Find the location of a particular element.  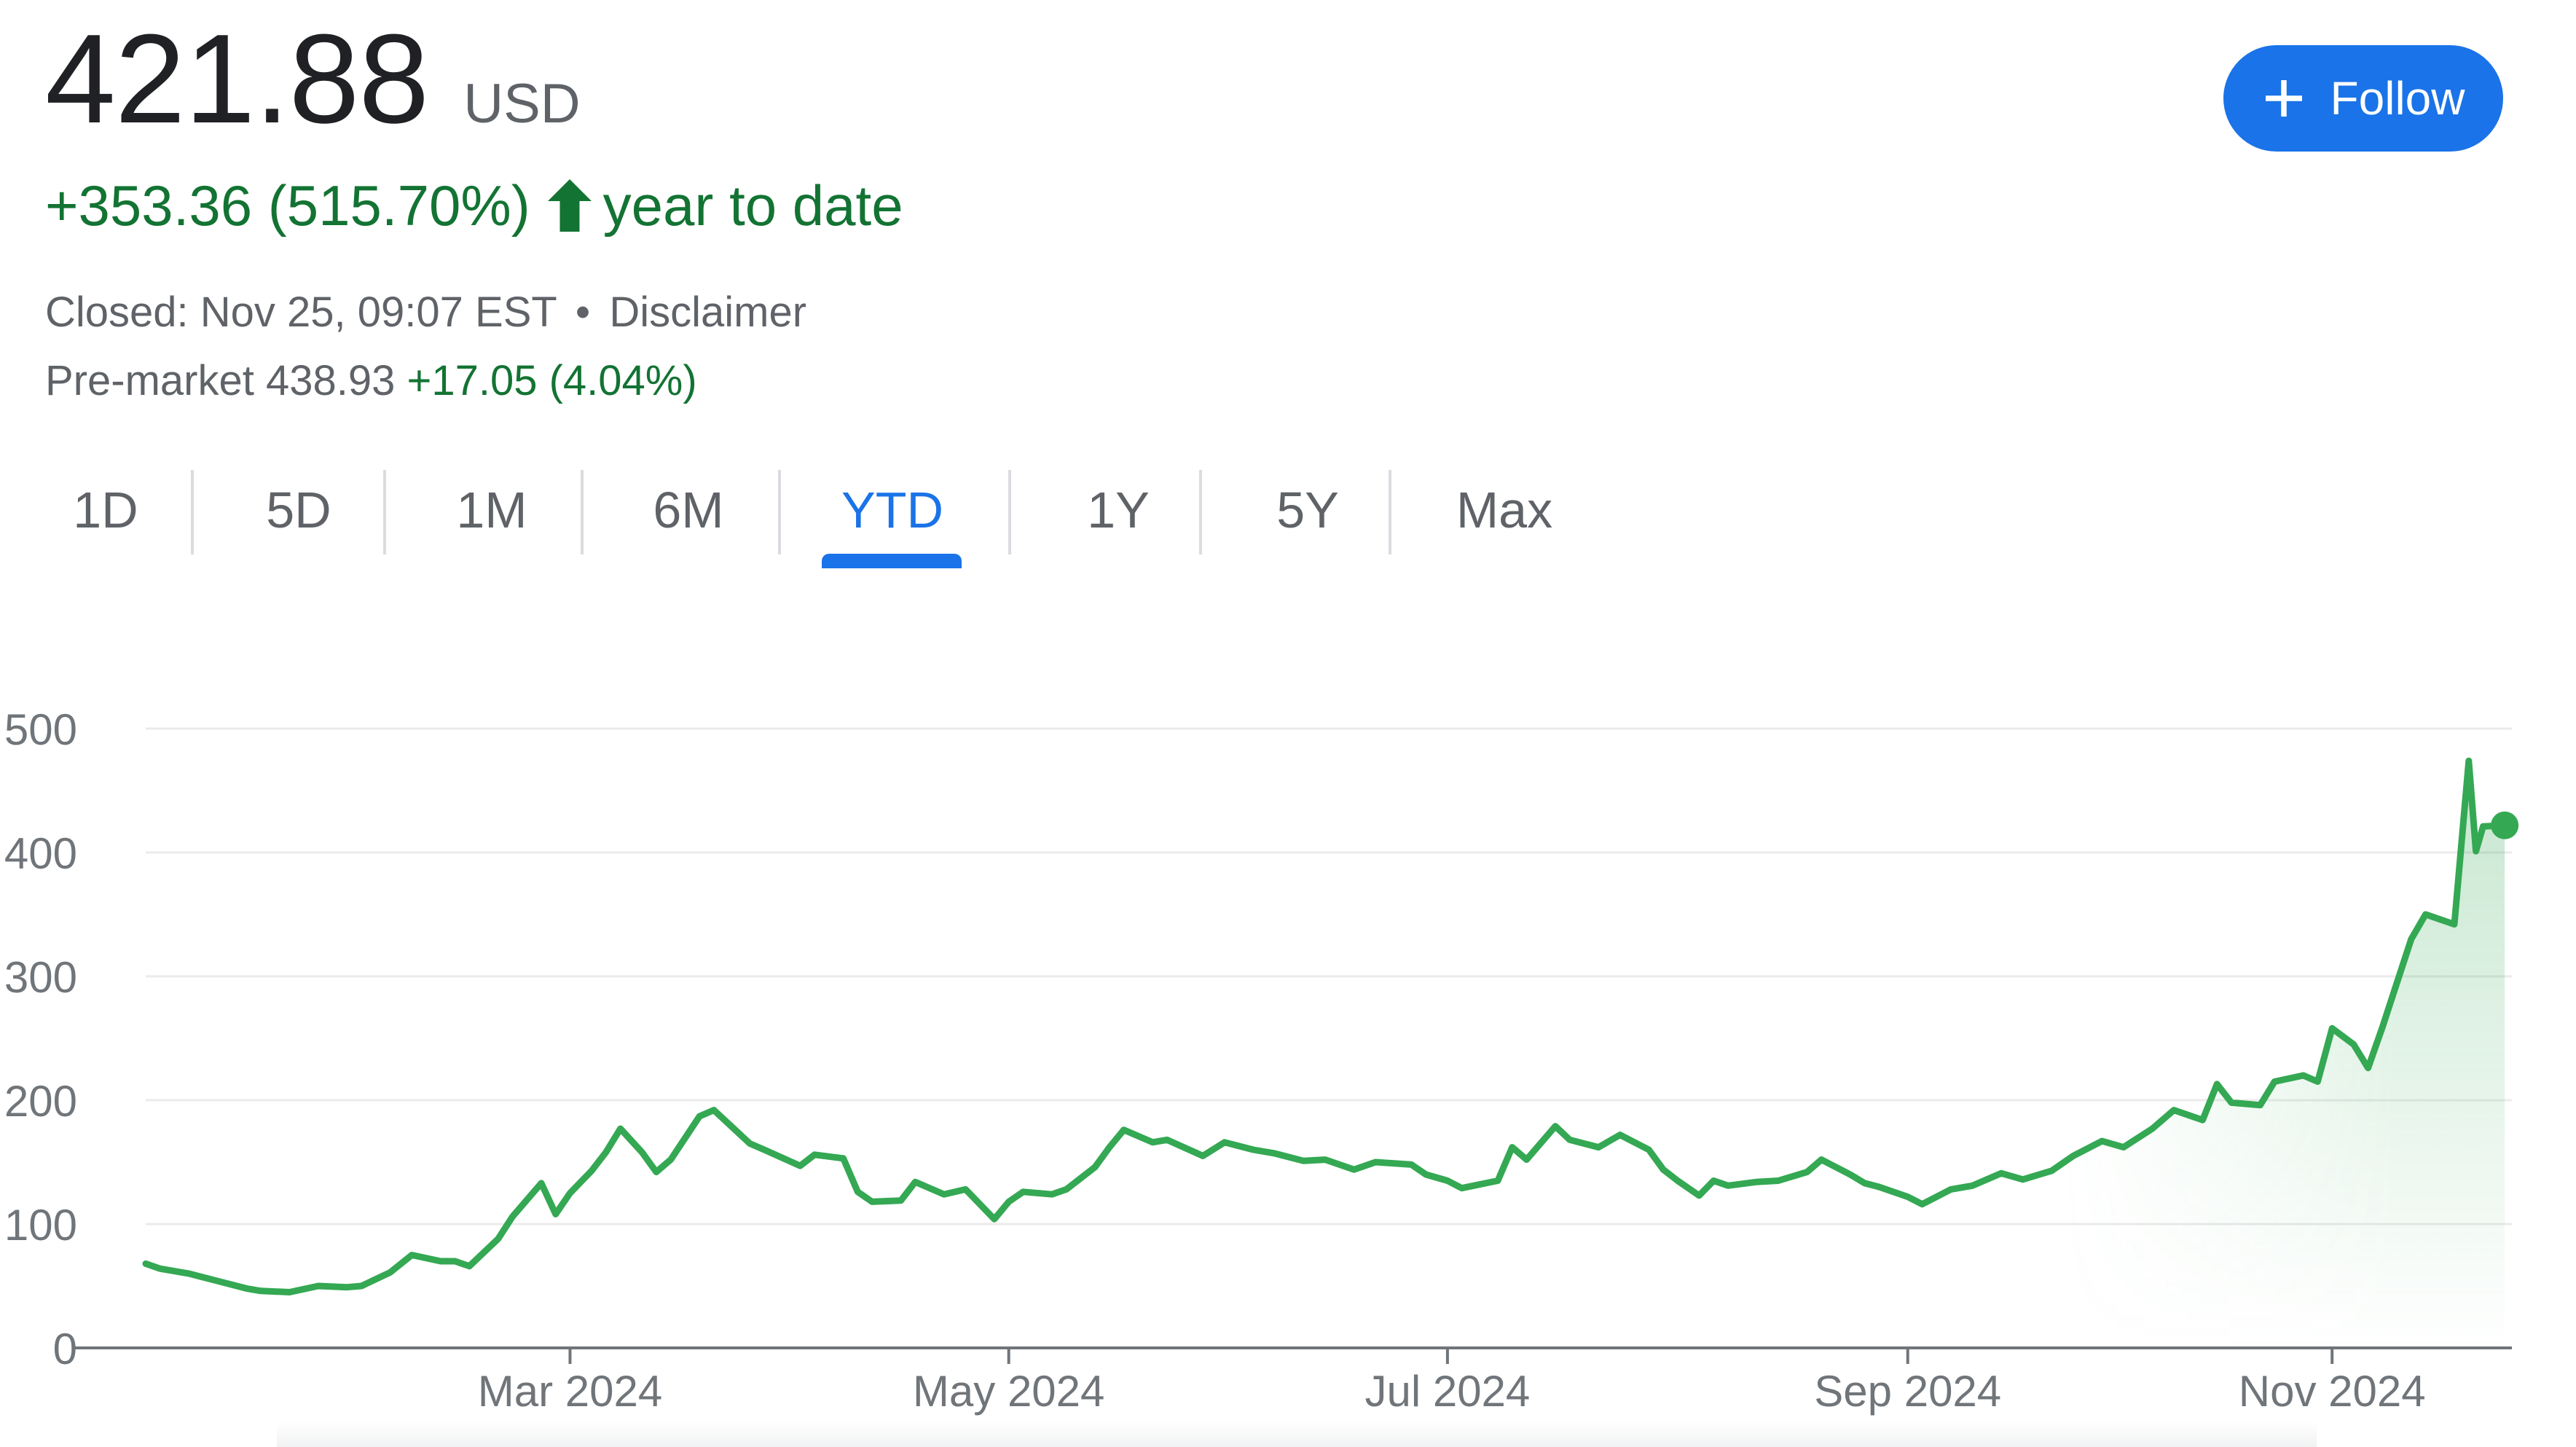

tab-1d: 1D is located at coordinates (105, 510).